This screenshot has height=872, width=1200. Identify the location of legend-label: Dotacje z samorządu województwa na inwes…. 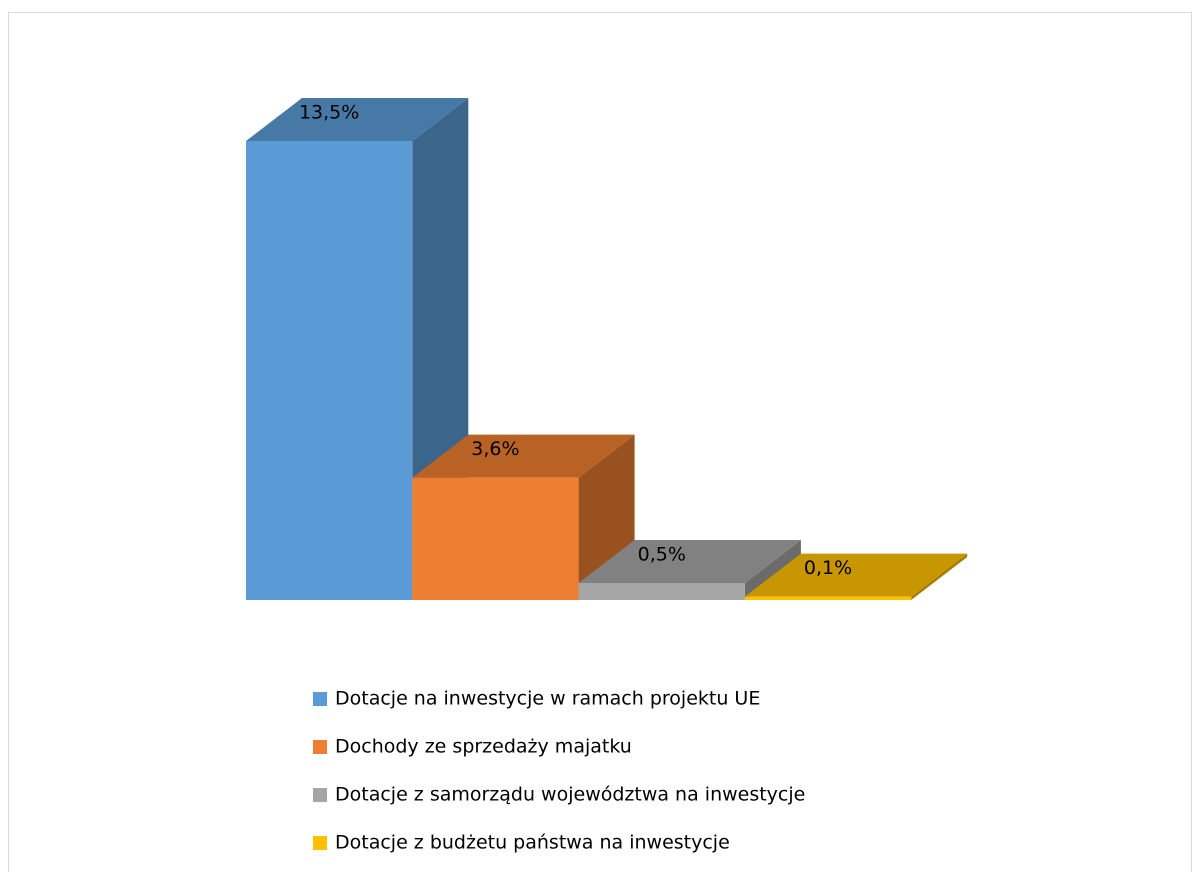
(570, 795).